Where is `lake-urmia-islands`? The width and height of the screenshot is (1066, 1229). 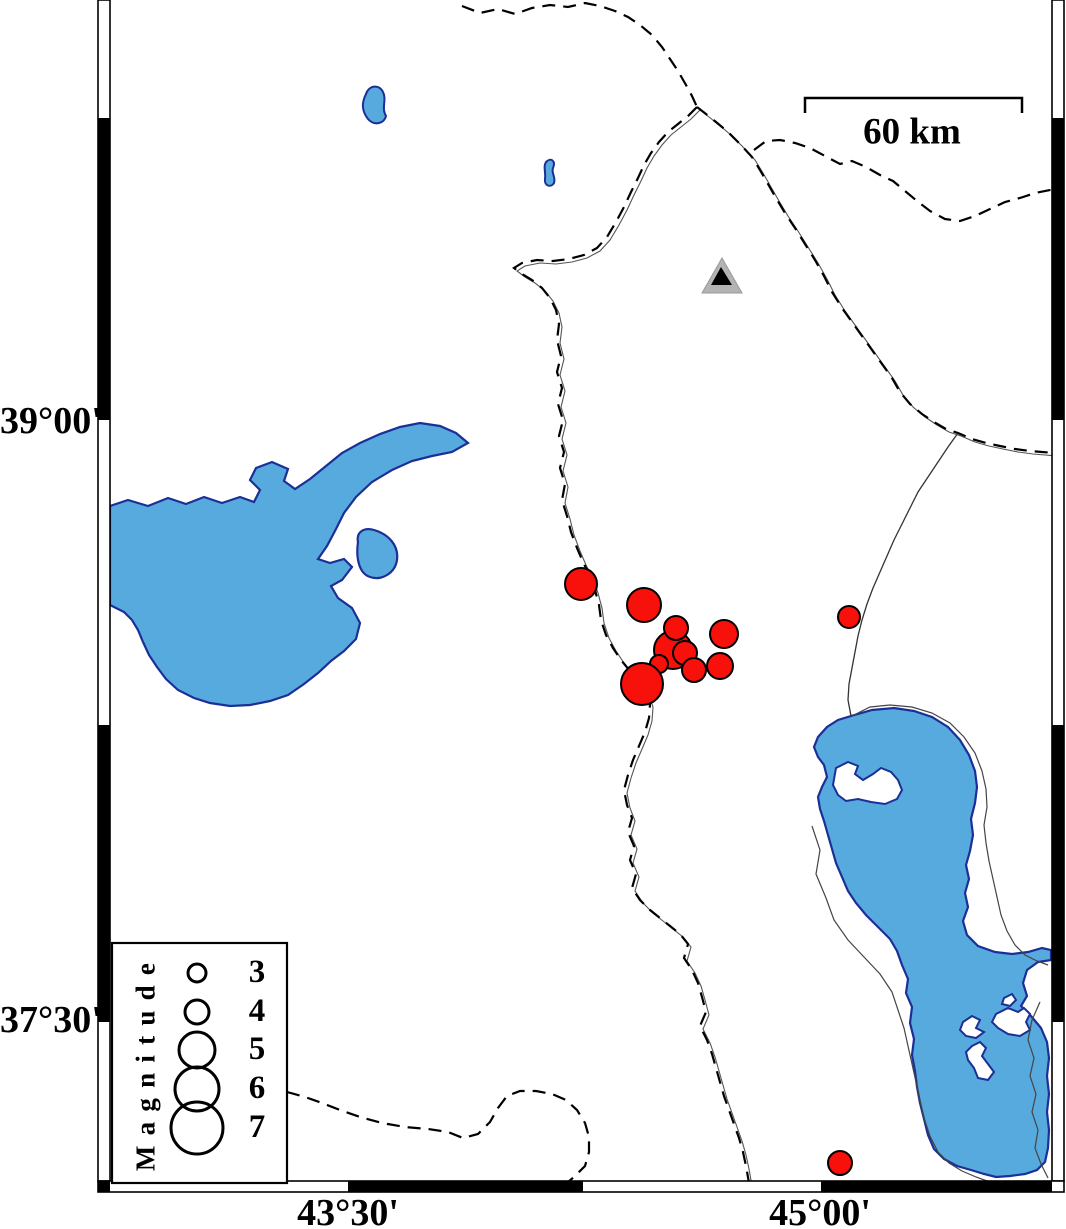 lake-urmia-islands is located at coordinates (995, 1037).